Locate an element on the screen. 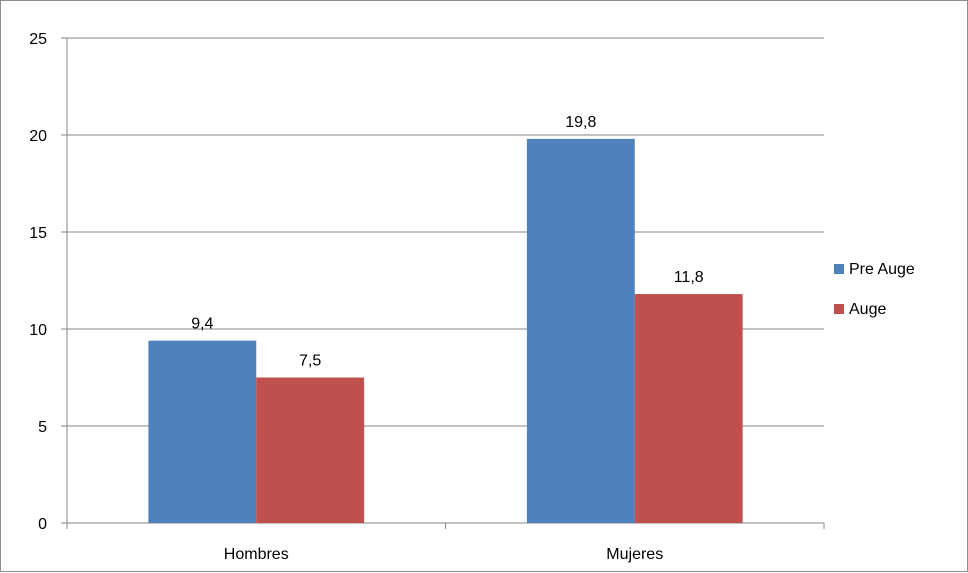  data-label: 9,4 is located at coordinates (202, 324).